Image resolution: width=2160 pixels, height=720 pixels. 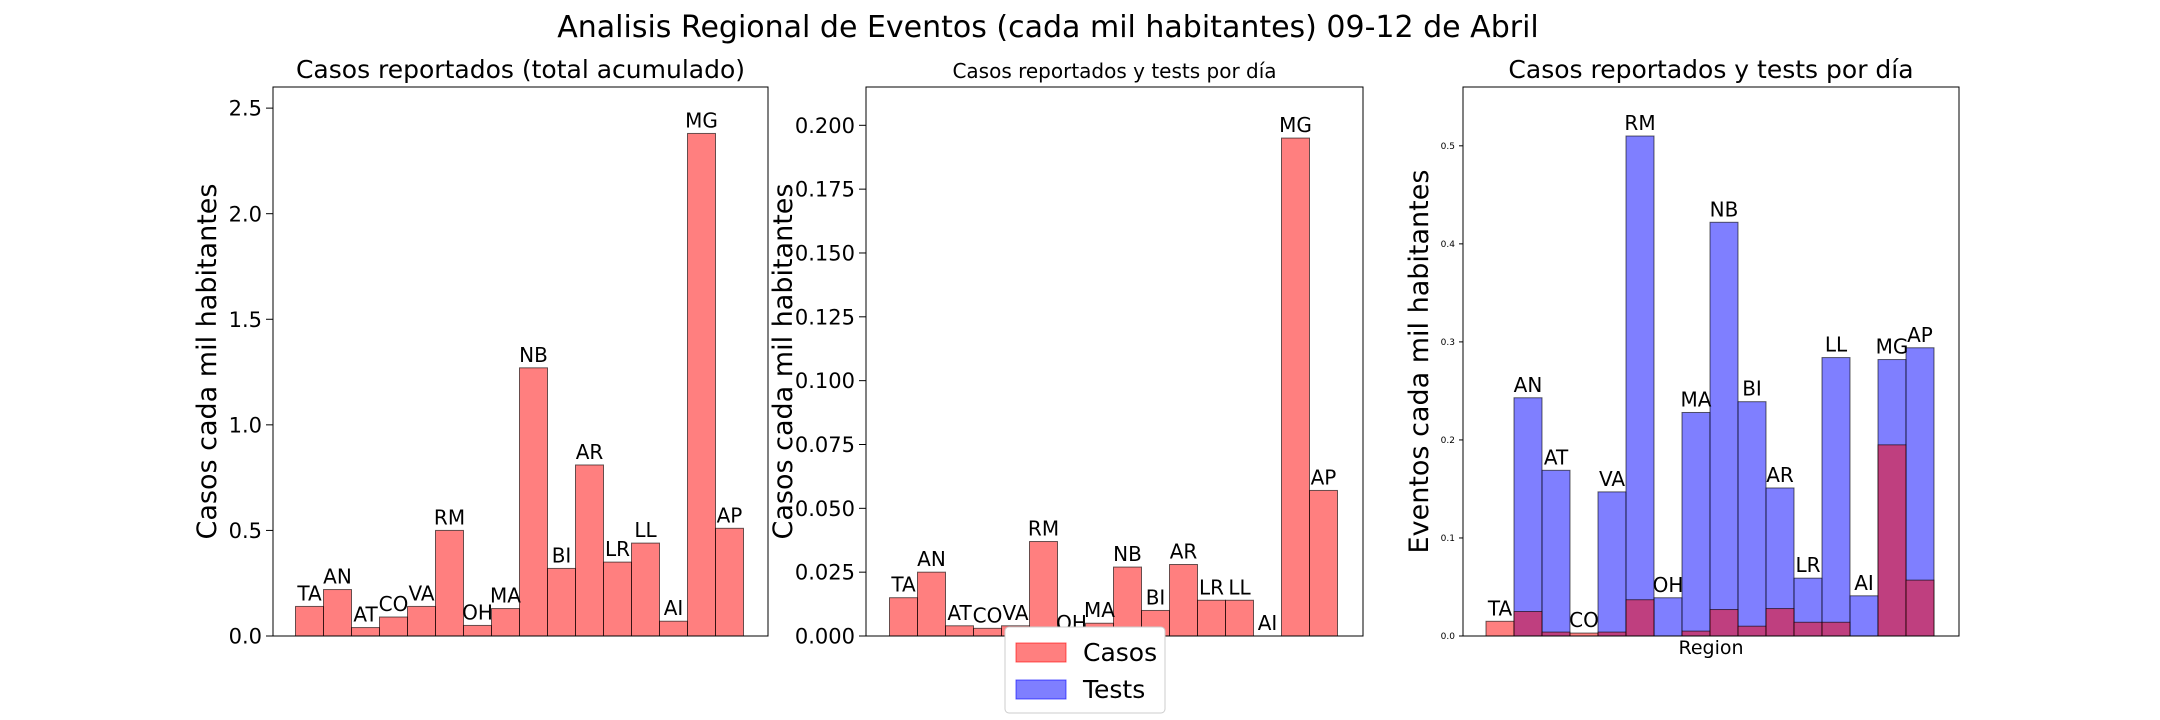 What do you see at coordinates (1696, 399) in the screenshot?
I see `bar-label-ma: MA` at bounding box center [1696, 399].